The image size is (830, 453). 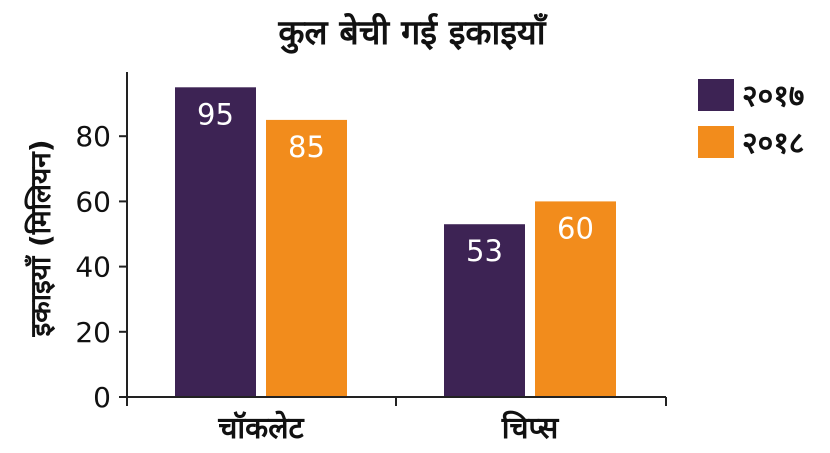 I want to click on data-label: 95, so click(x=215, y=114).